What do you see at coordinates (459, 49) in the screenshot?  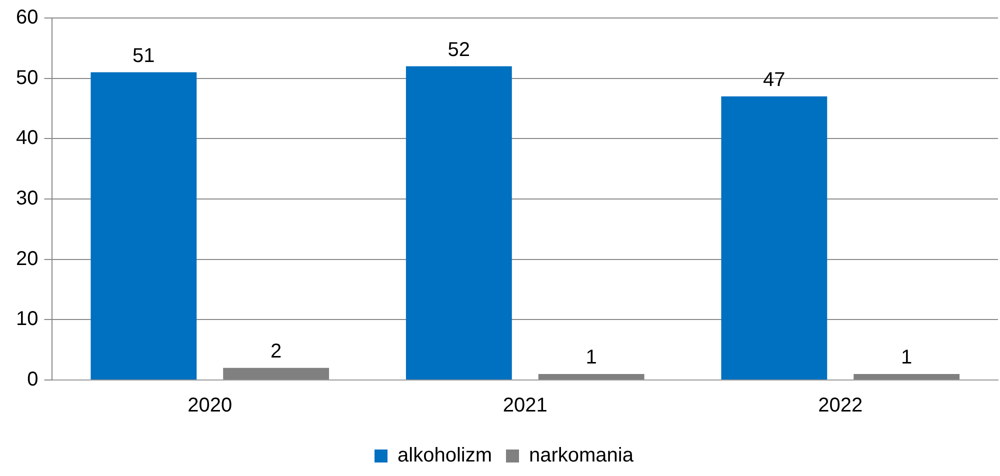 I see `data-label: 52` at bounding box center [459, 49].